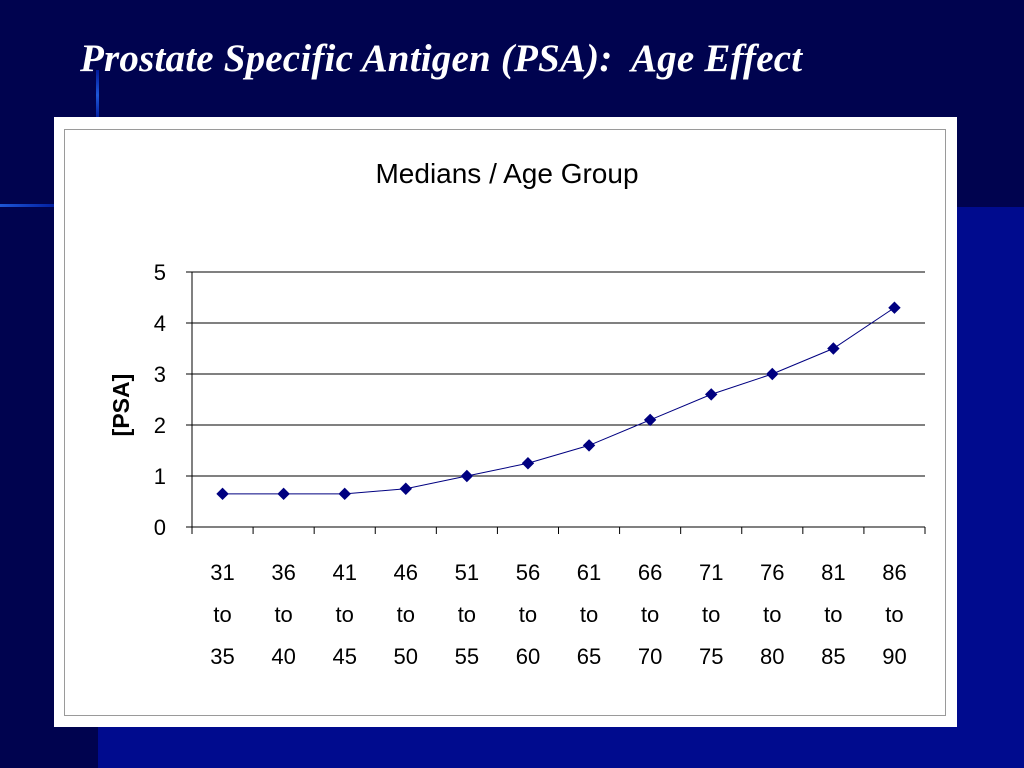 The width and height of the screenshot is (1024, 768). I want to click on x-tick-label-line: 86, so click(894, 572).